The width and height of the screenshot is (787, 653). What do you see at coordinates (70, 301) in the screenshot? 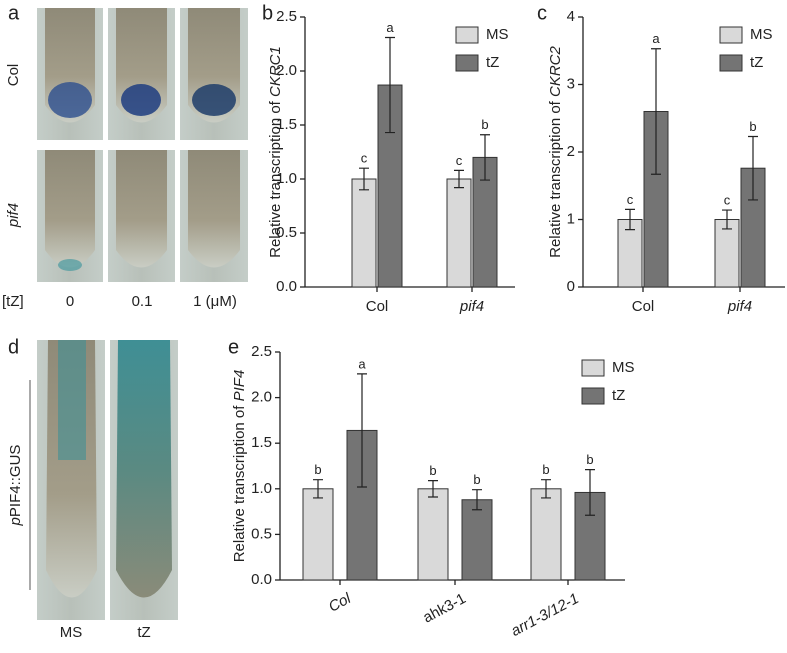
I see `dose-label: 0` at bounding box center [70, 301].